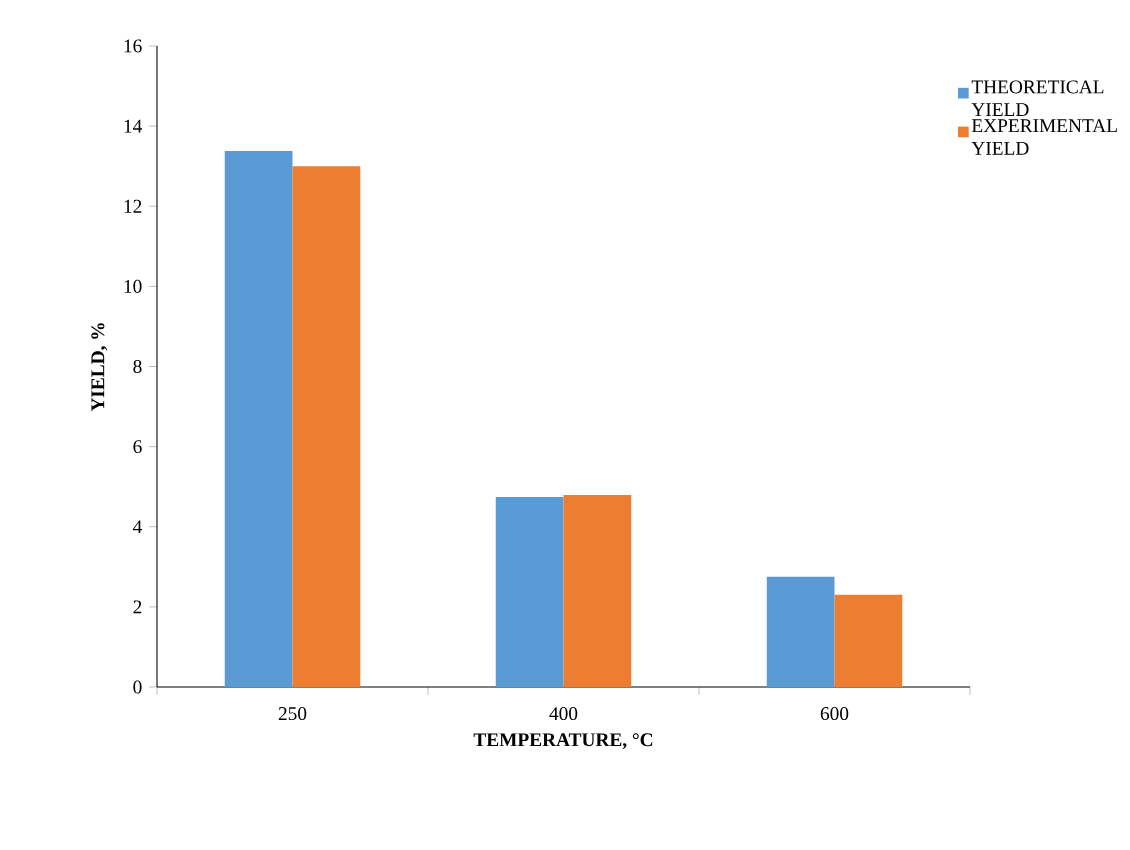 The width and height of the screenshot is (1130, 850). Describe the element at coordinates (133, 46) in the screenshot. I see `y-tick-label: 16` at that location.